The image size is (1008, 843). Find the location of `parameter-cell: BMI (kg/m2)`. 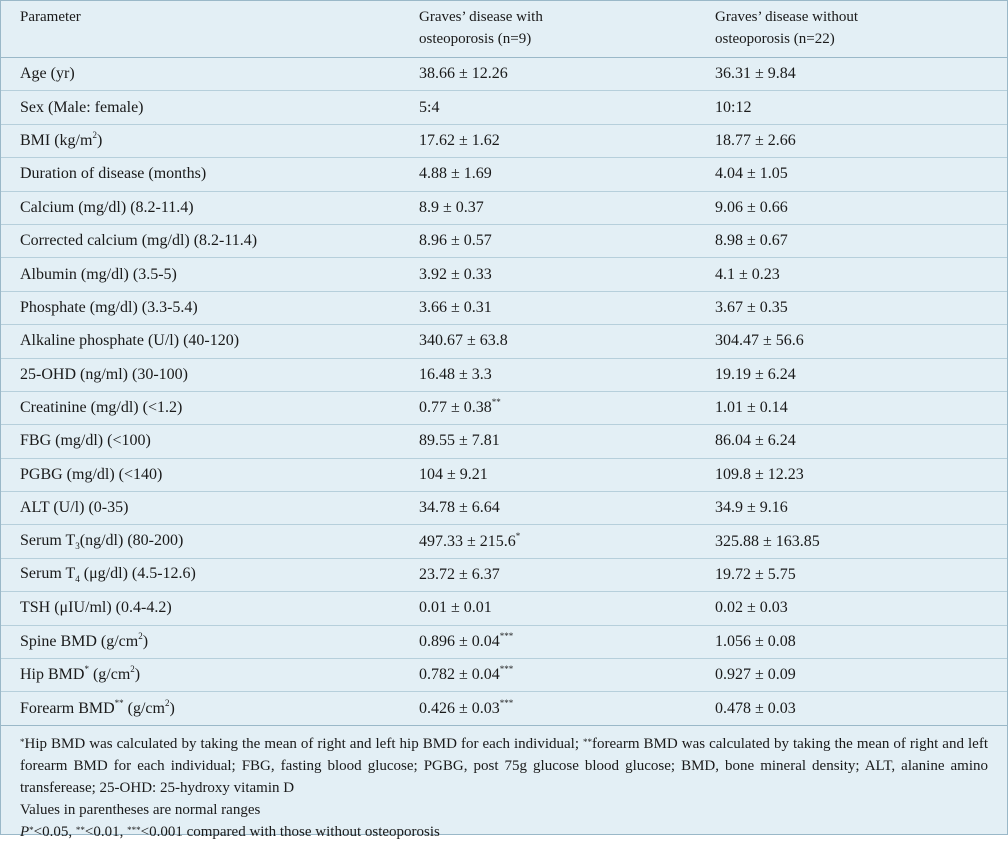

parameter-cell: BMI (kg/m2) is located at coordinates (205, 141).